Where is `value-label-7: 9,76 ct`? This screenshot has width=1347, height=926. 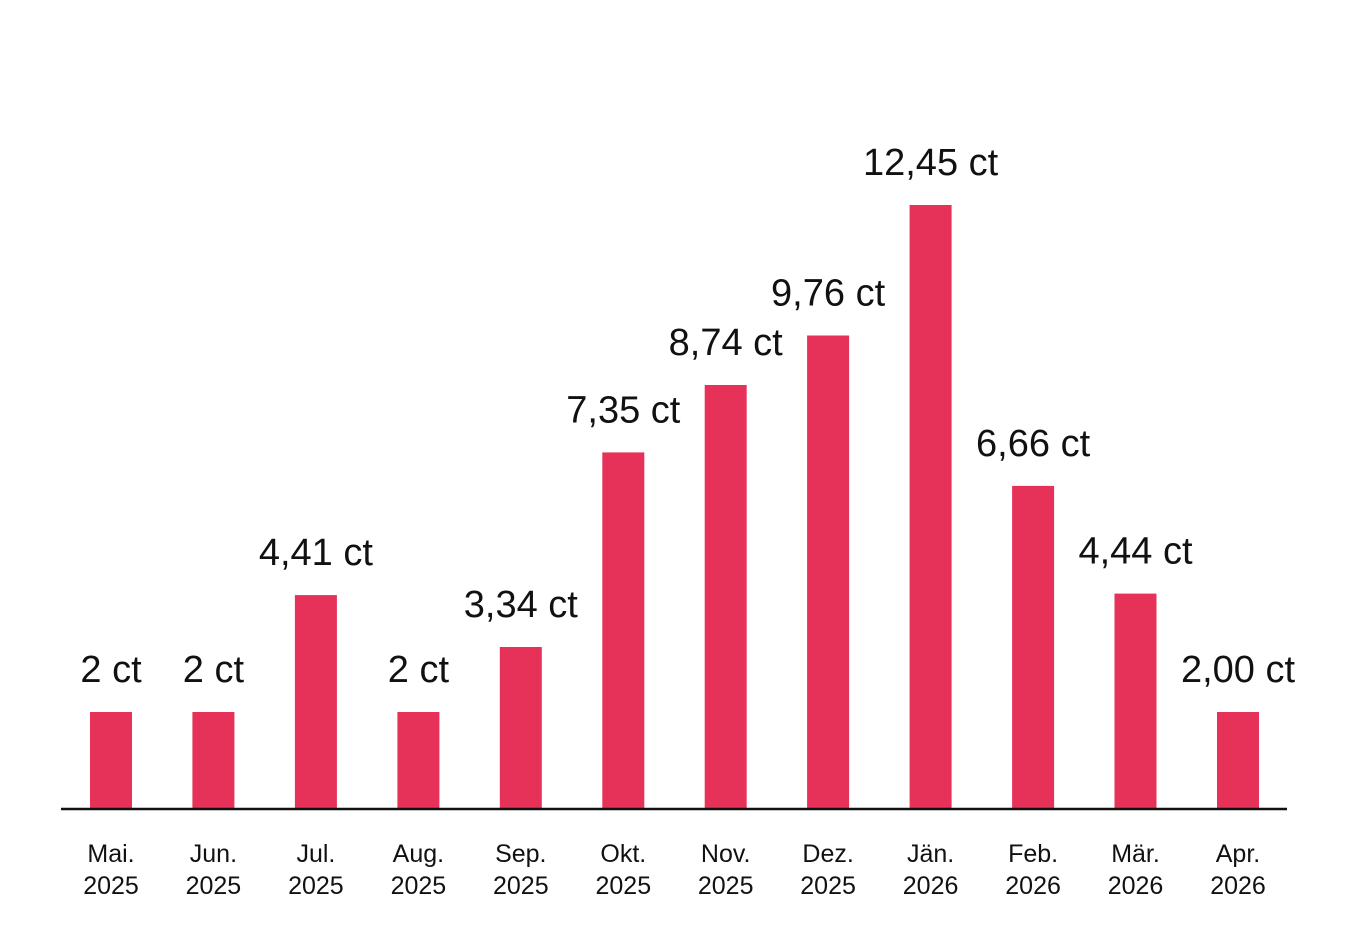
value-label-7: 9,76 ct is located at coordinates (828, 294).